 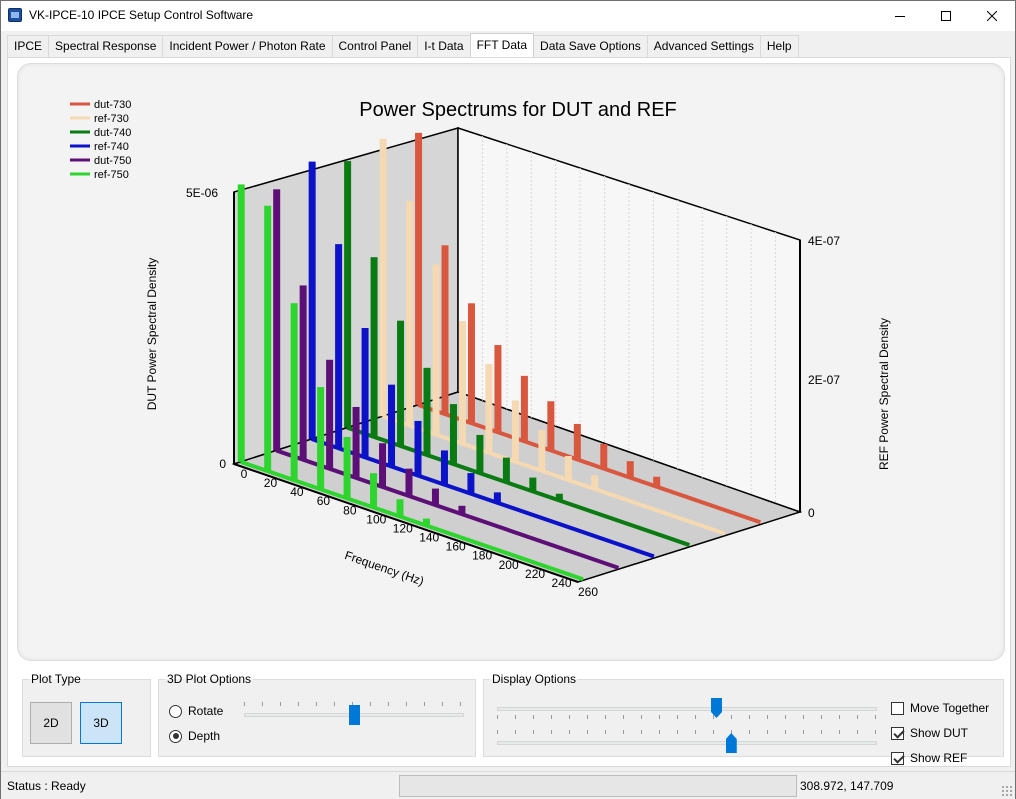 I want to click on close-button, so click(x=992, y=15).